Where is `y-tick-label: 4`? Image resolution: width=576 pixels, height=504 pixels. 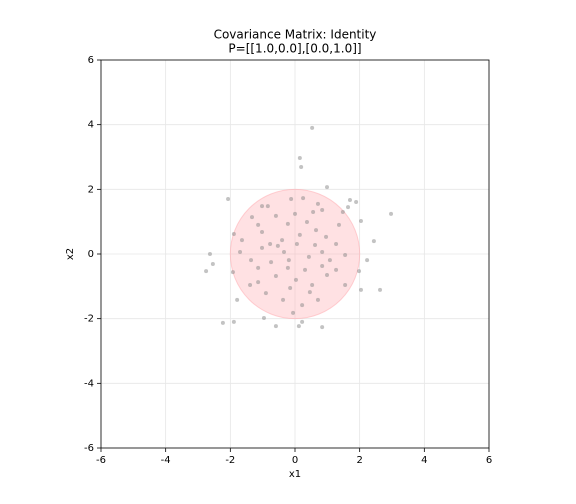
y-tick-label: 4 is located at coordinates (91, 125).